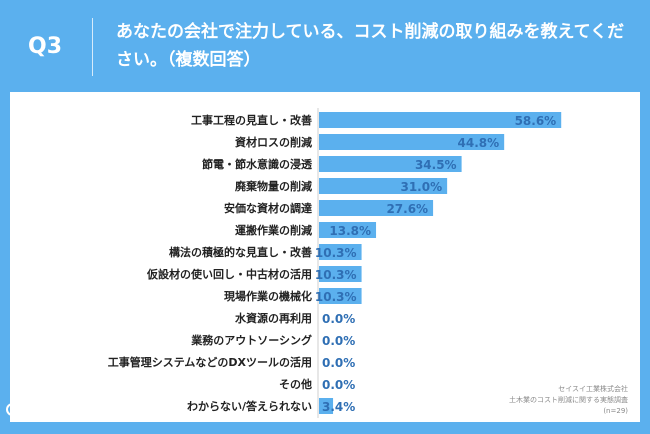 This screenshot has width=650, height=434. What do you see at coordinates (249, 406) in the screenshot?
I see `category-label: わからない/答えられない` at bounding box center [249, 406].